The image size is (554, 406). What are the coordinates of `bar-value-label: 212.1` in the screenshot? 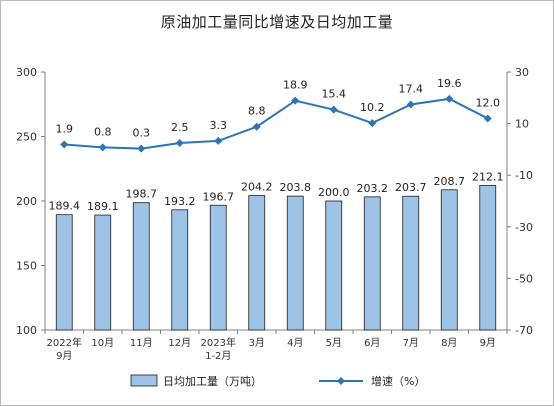 It's located at (488, 176).